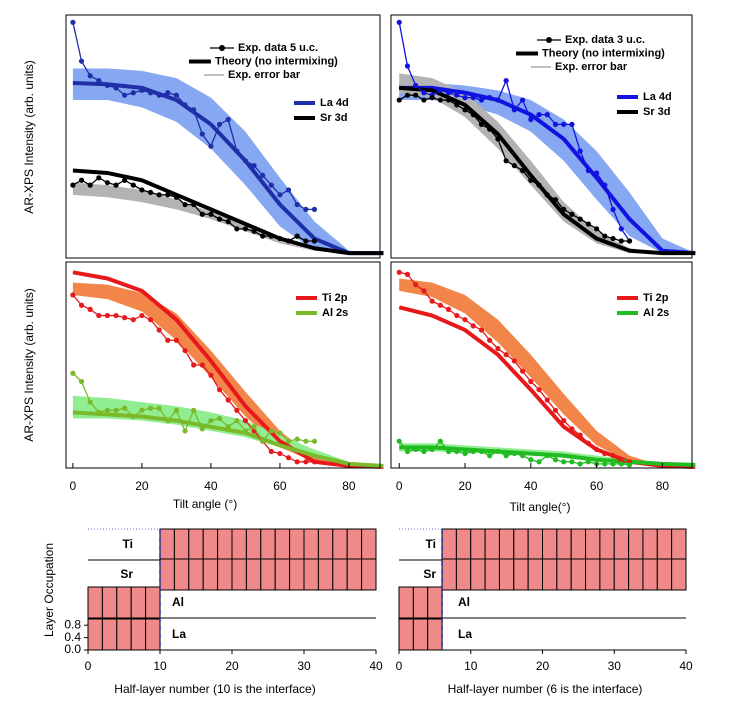  Describe the element at coordinates (549, 40) in the screenshot. I see `legend-key` at that location.